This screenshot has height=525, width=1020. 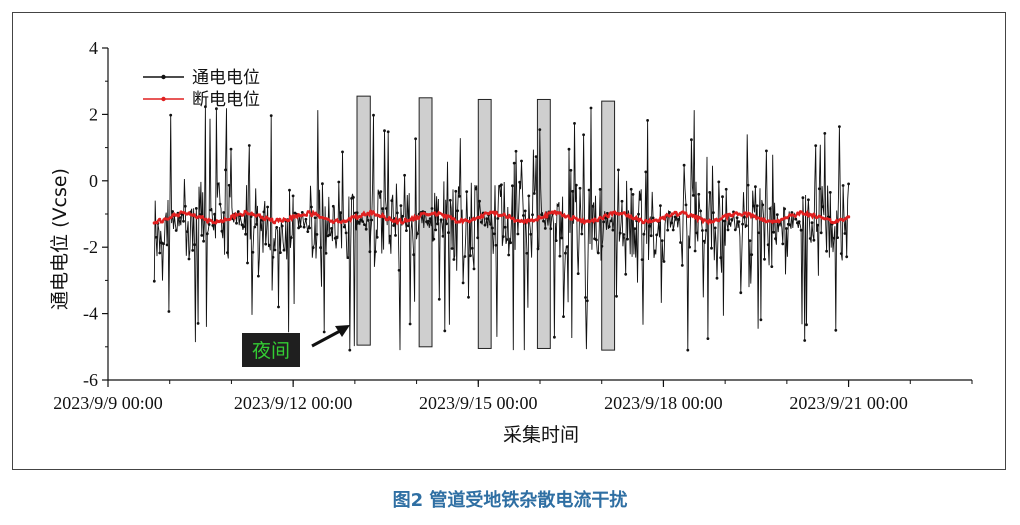 I want to click on series-markers-off, so click(x=501, y=217).